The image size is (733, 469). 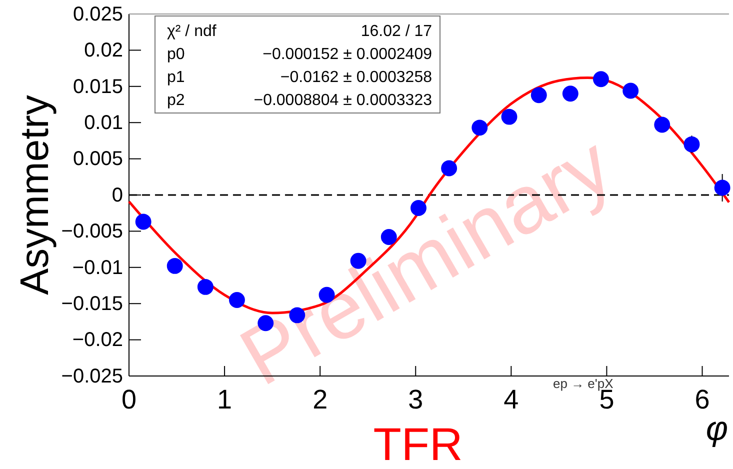 I want to click on y-axis-title: Asymmetry, so click(x=35, y=195).